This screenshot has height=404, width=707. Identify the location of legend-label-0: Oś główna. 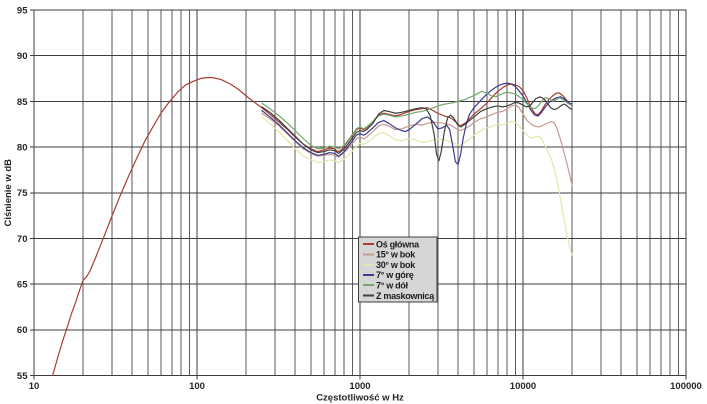
(398, 244).